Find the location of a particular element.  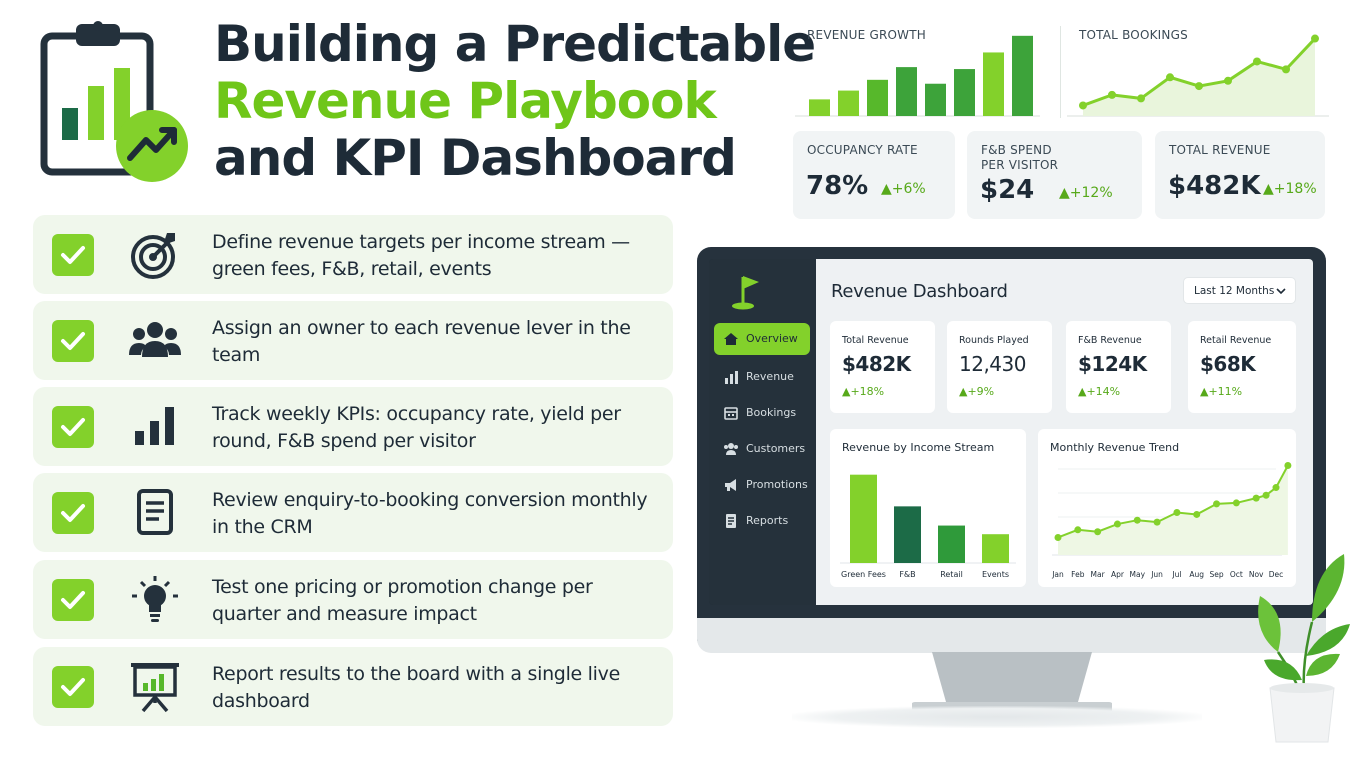

metric-delta: ▲+9% is located at coordinates (976, 391).